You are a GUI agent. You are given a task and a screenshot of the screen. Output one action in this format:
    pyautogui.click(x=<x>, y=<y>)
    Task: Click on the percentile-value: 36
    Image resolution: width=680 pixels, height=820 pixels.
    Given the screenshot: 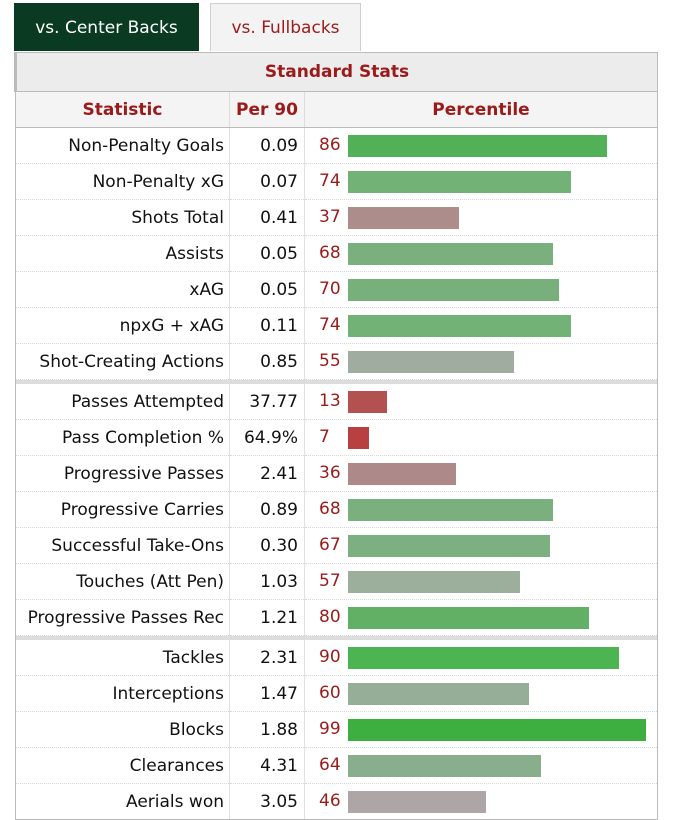 What is the action you would take?
    pyautogui.click(x=330, y=473)
    